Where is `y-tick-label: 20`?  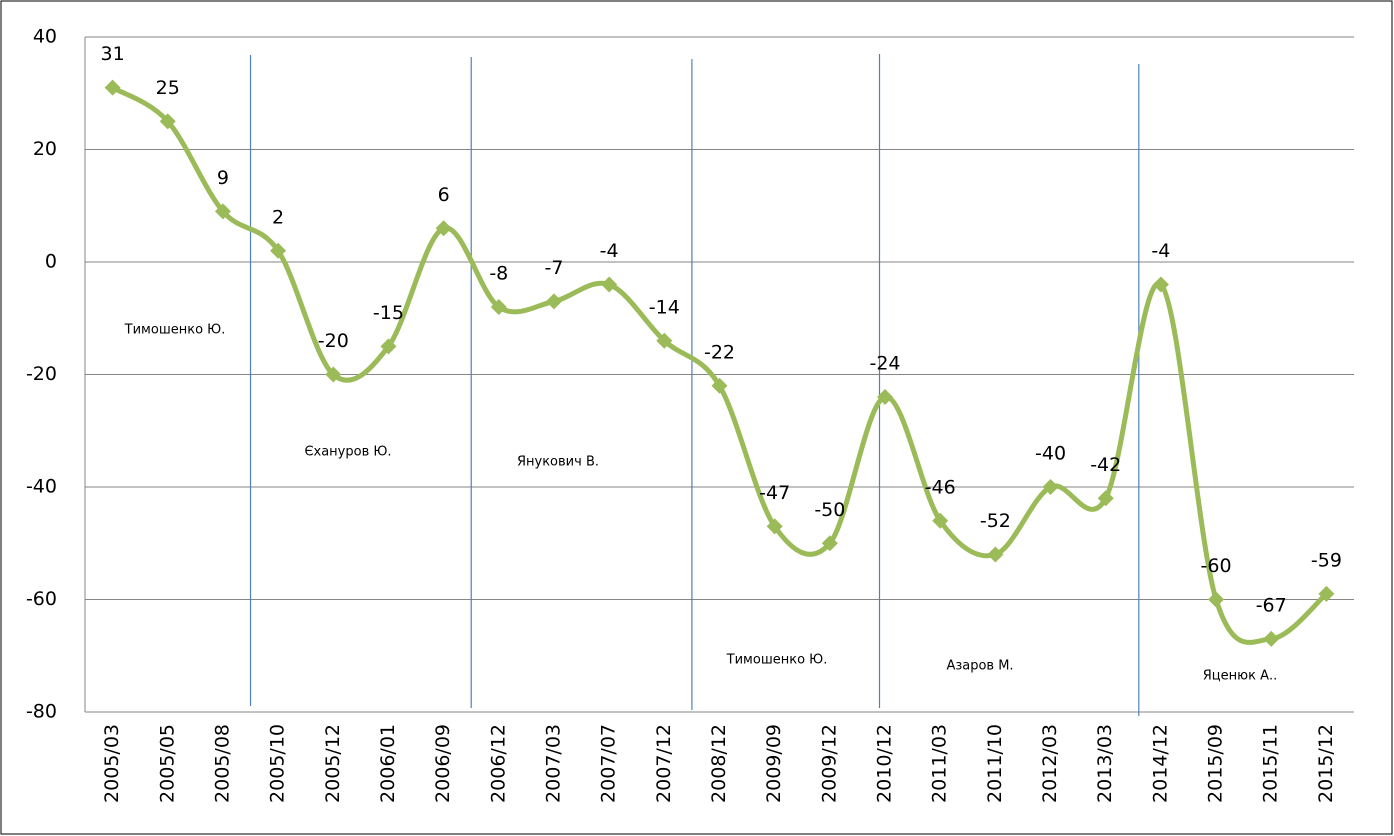 y-tick-label: 20 is located at coordinates (45, 149).